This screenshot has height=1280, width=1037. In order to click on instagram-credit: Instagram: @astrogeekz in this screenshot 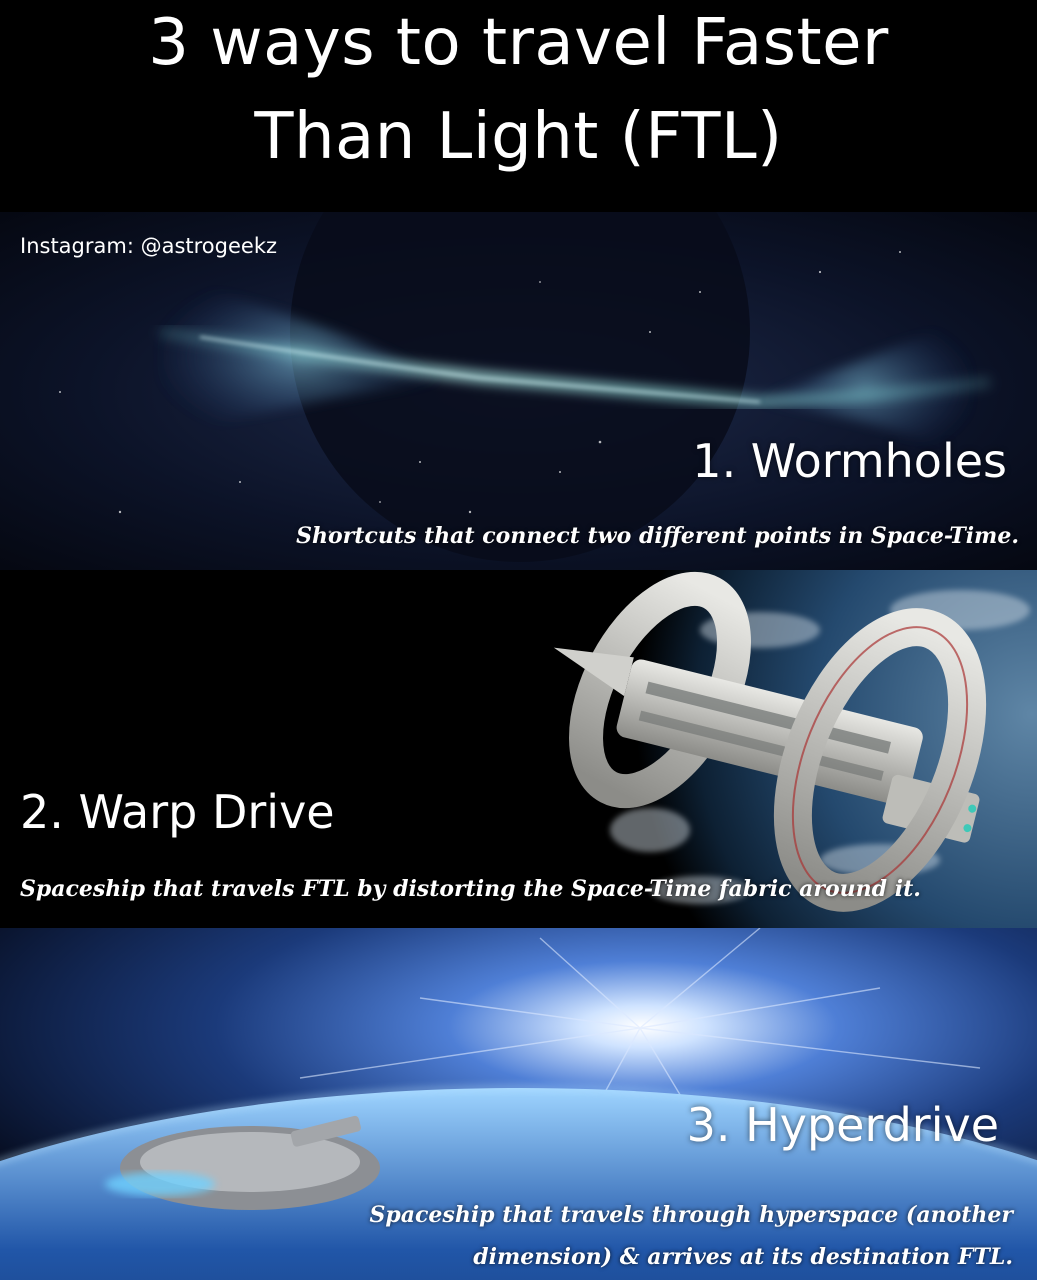, I will do `click(149, 246)`.